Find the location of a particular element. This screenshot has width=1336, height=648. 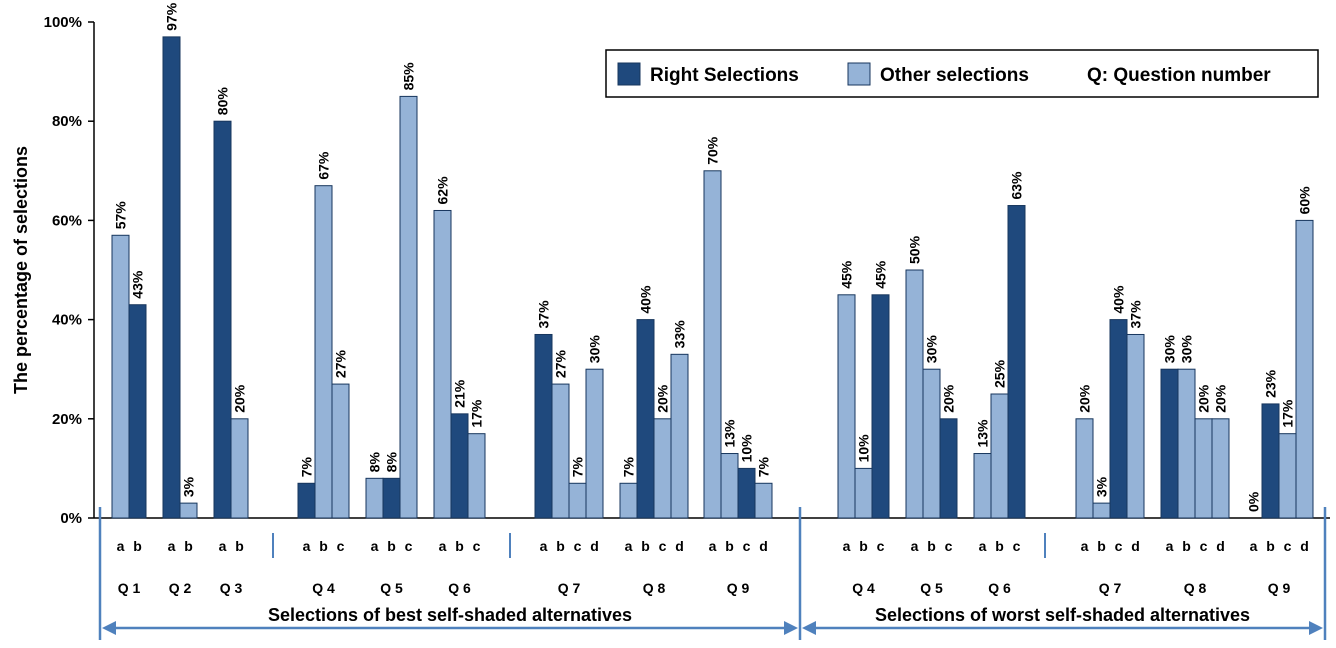

bar-value-label: 63% is located at coordinates (1017, 185).